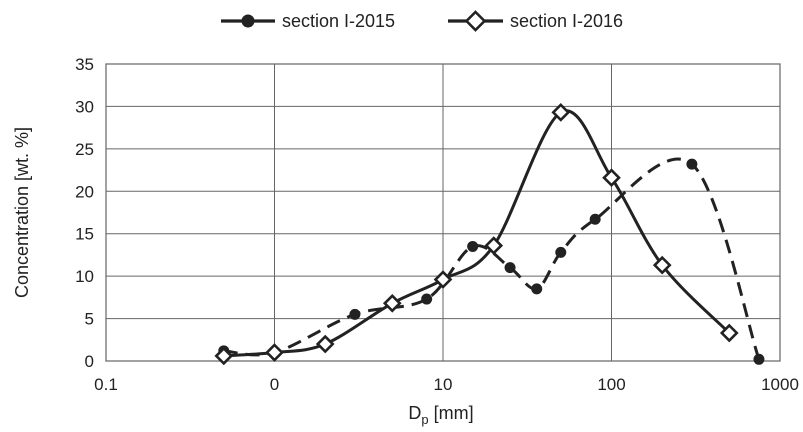  What do you see at coordinates (443, 384) in the screenshot?
I see `x-tick-label: 10` at bounding box center [443, 384].